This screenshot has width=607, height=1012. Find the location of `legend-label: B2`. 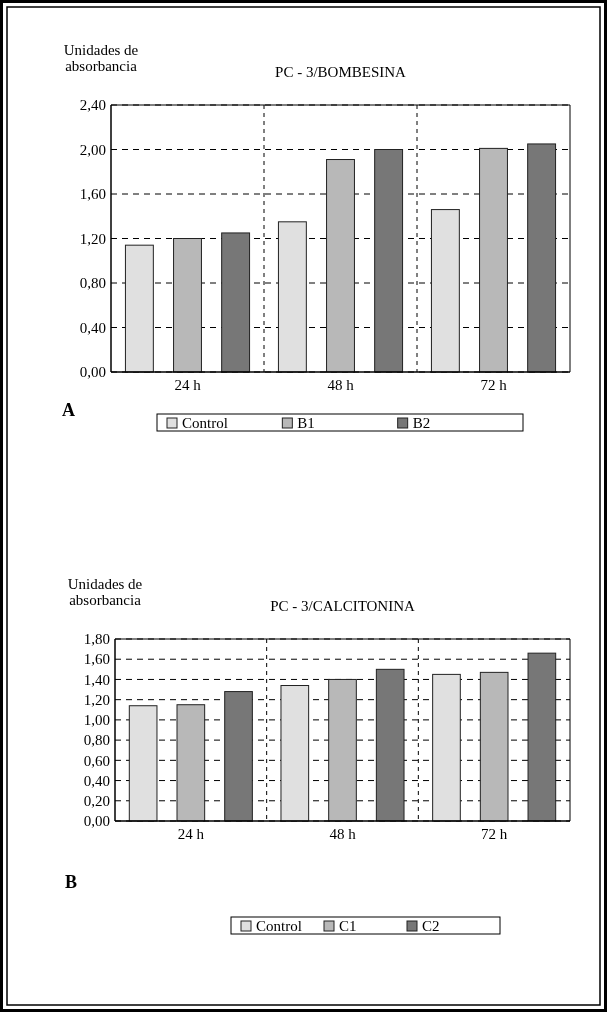

legend-label: B2 is located at coordinates (421, 423).